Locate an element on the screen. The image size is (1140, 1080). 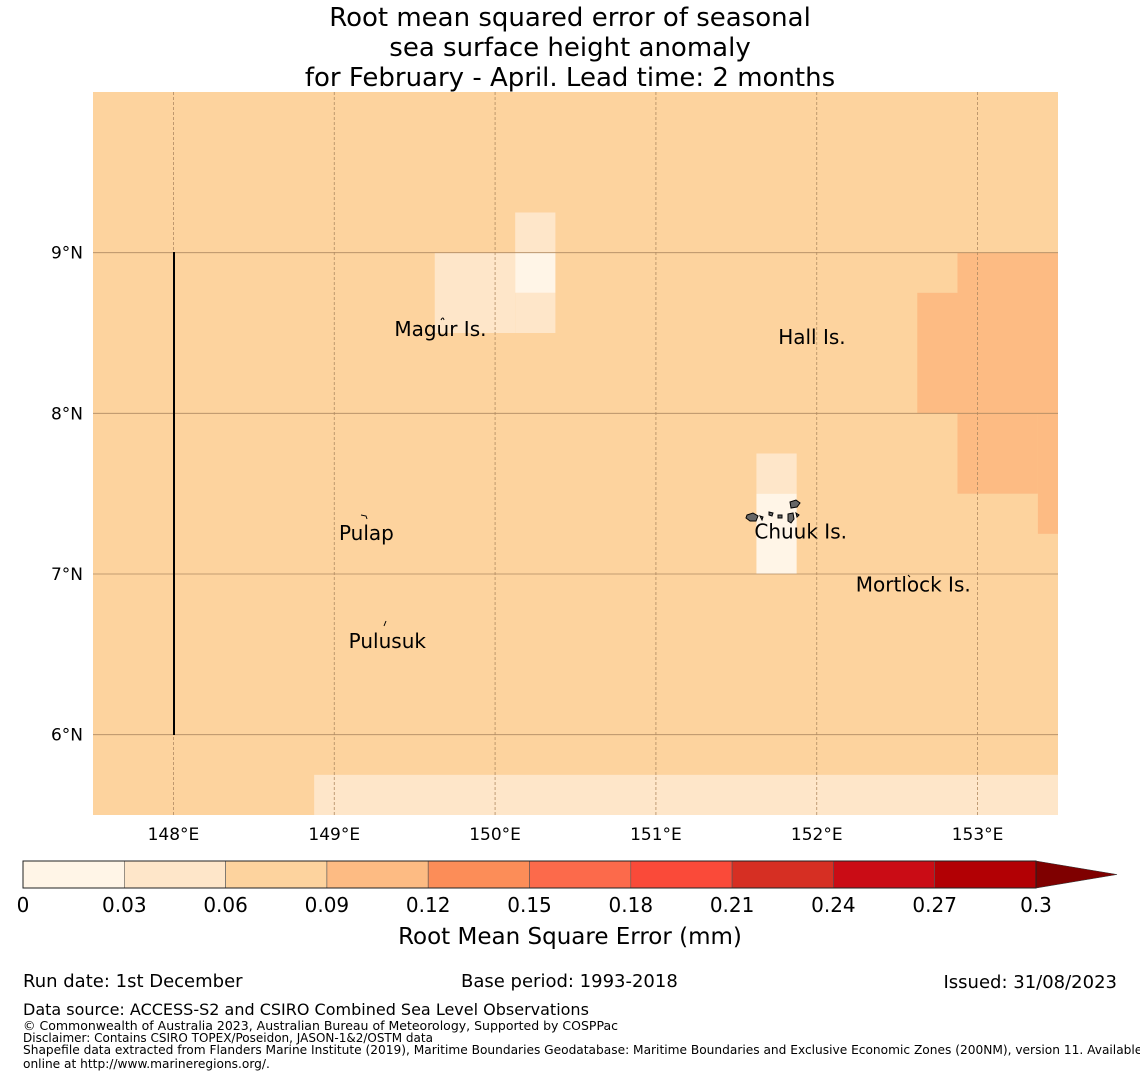
magur-island is located at coordinates (442, 319).